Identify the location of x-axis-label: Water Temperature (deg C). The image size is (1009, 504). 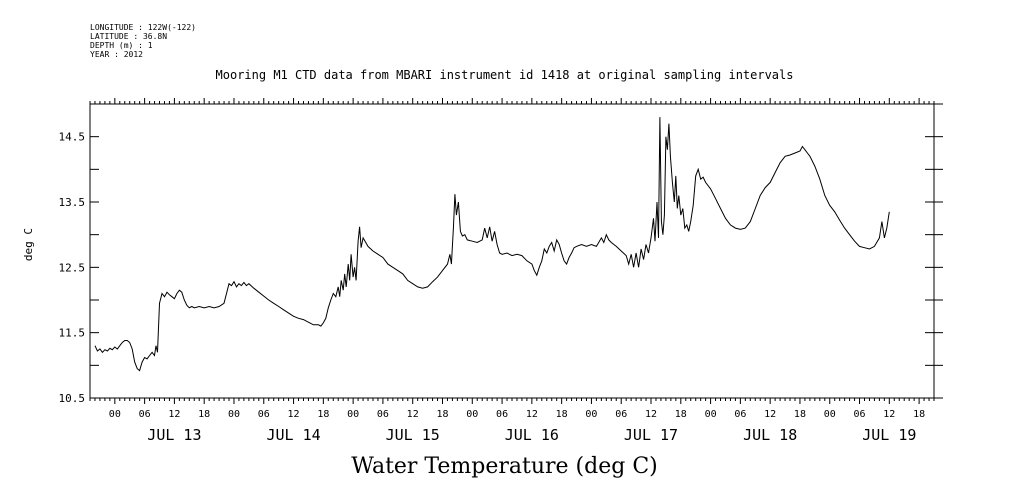
(504, 466).